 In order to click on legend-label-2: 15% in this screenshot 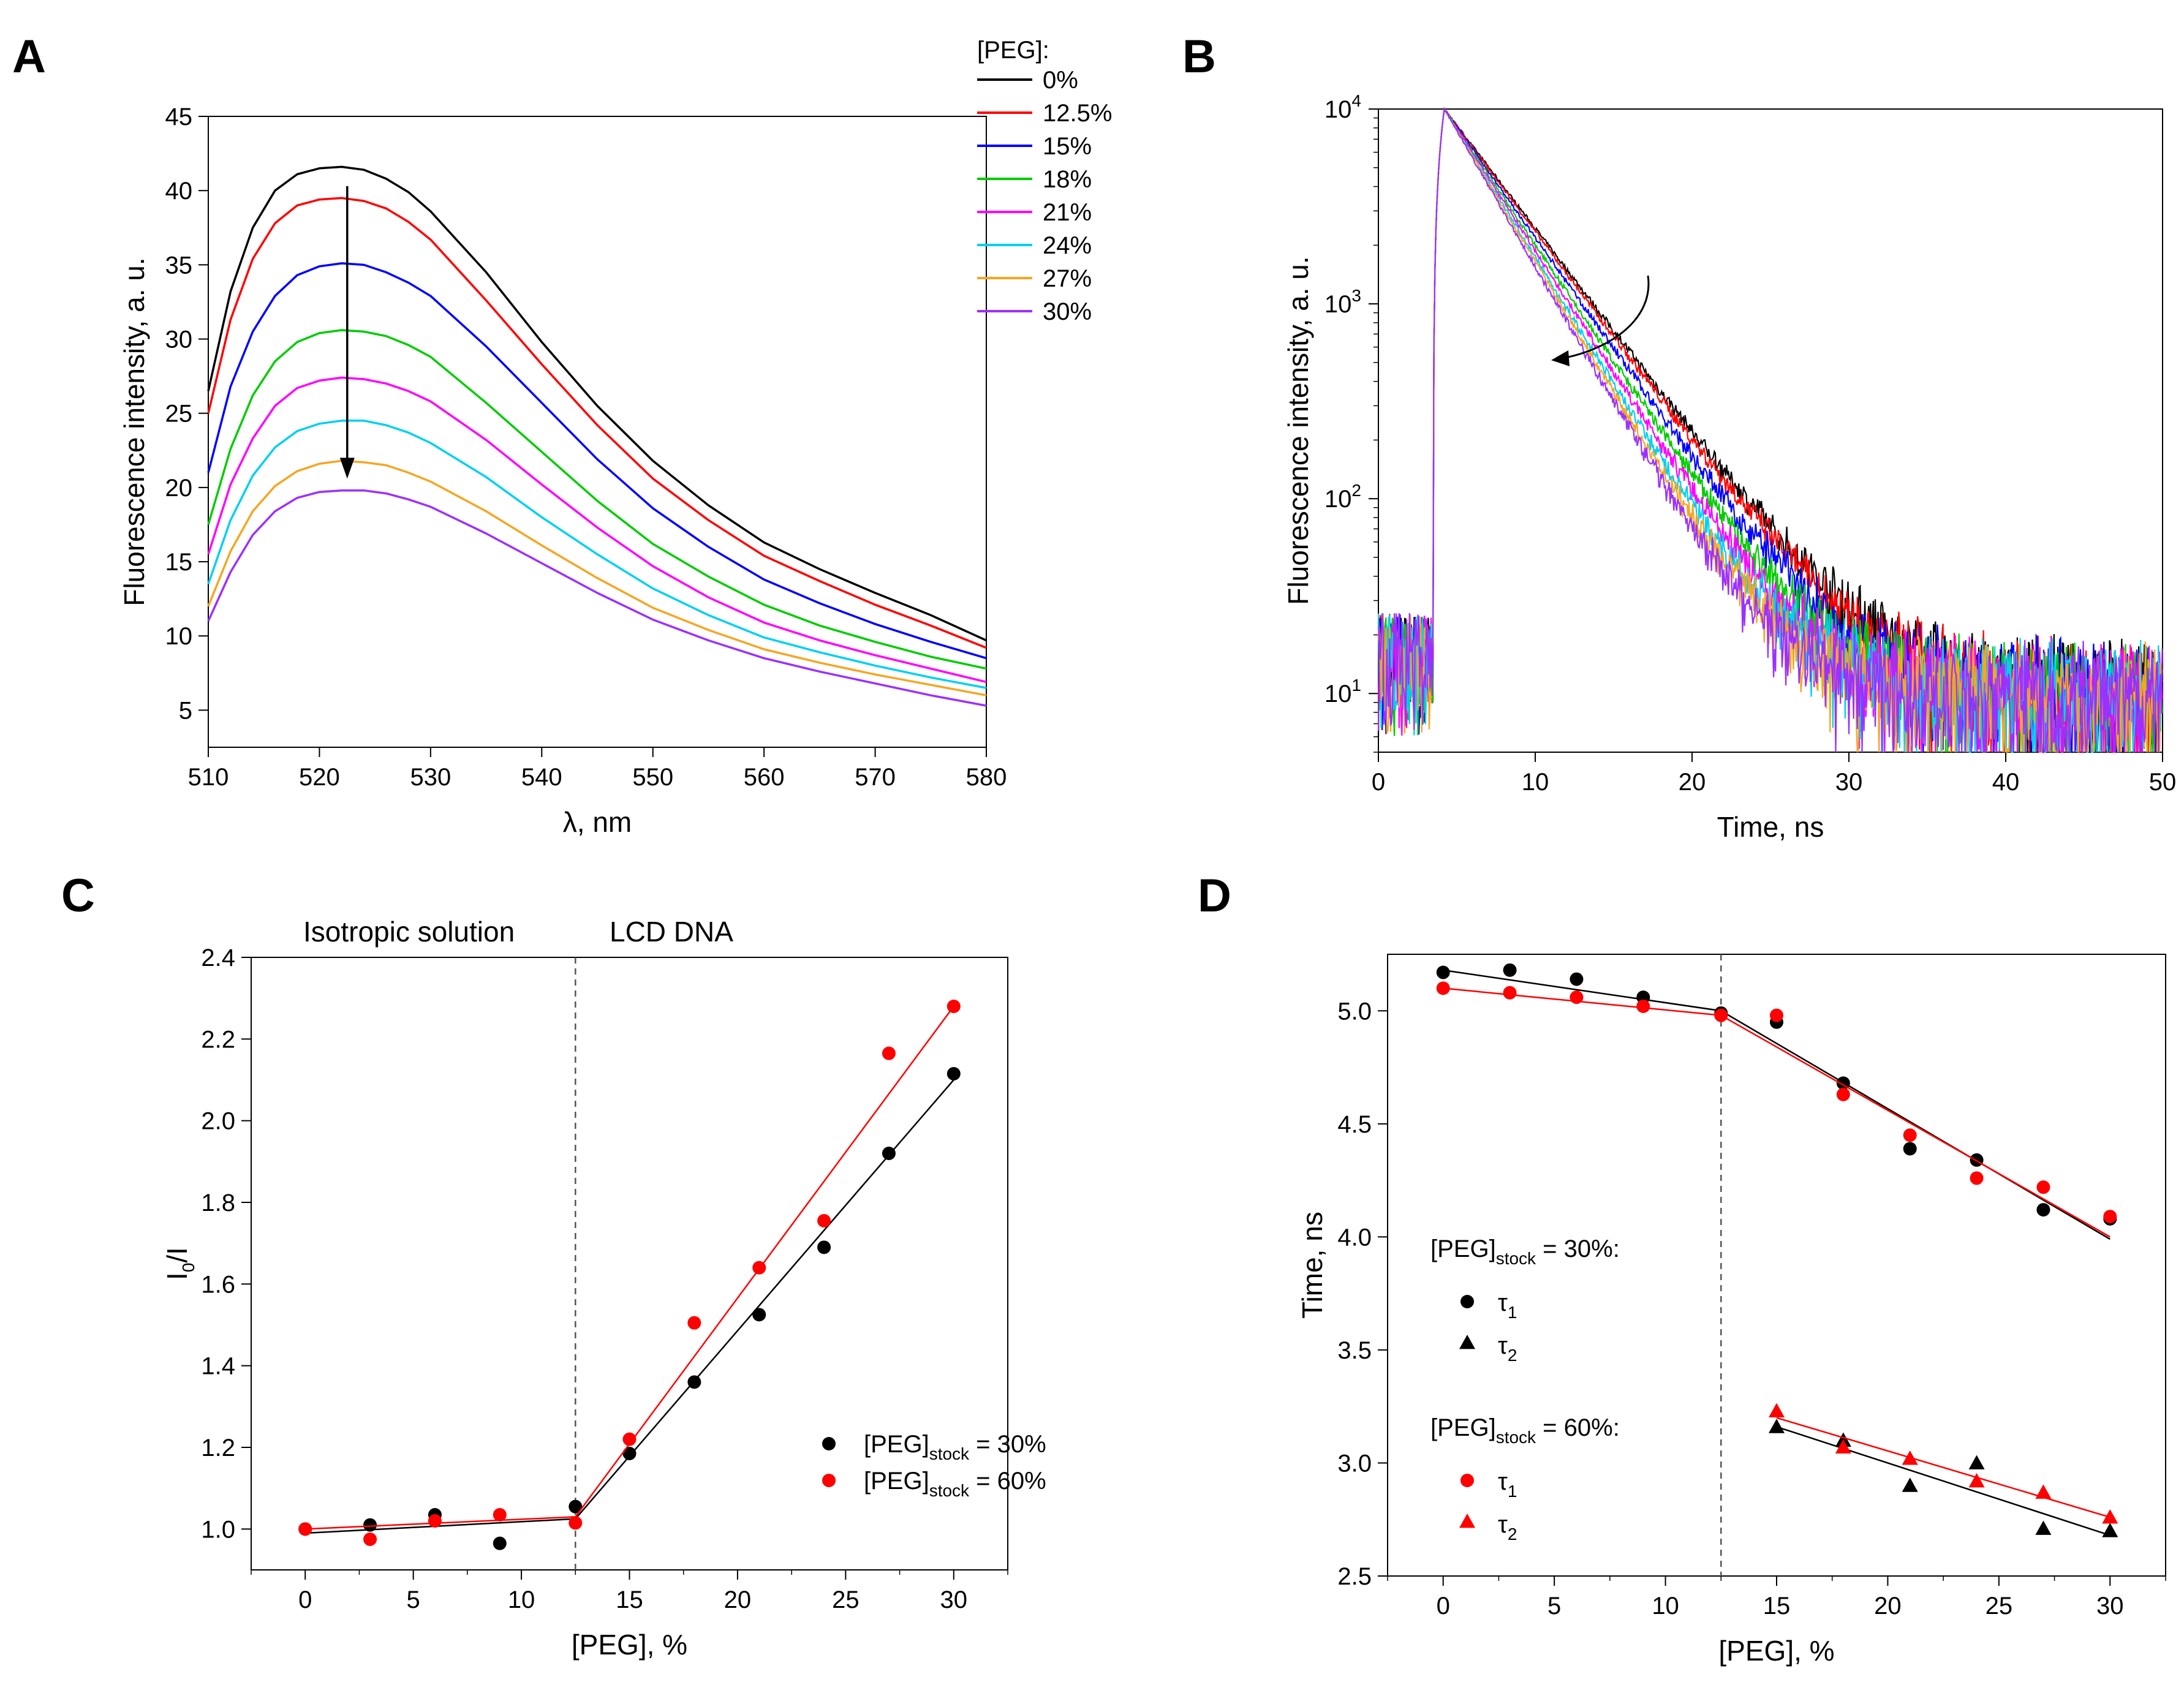, I will do `click(1067, 146)`.